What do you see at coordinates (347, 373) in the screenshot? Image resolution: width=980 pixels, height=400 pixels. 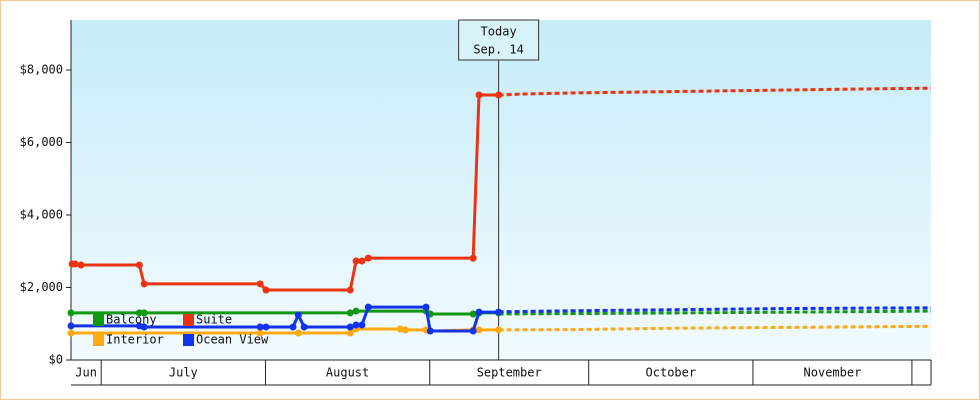 I see `x-band-label: August` at bounding box center [347, 373].